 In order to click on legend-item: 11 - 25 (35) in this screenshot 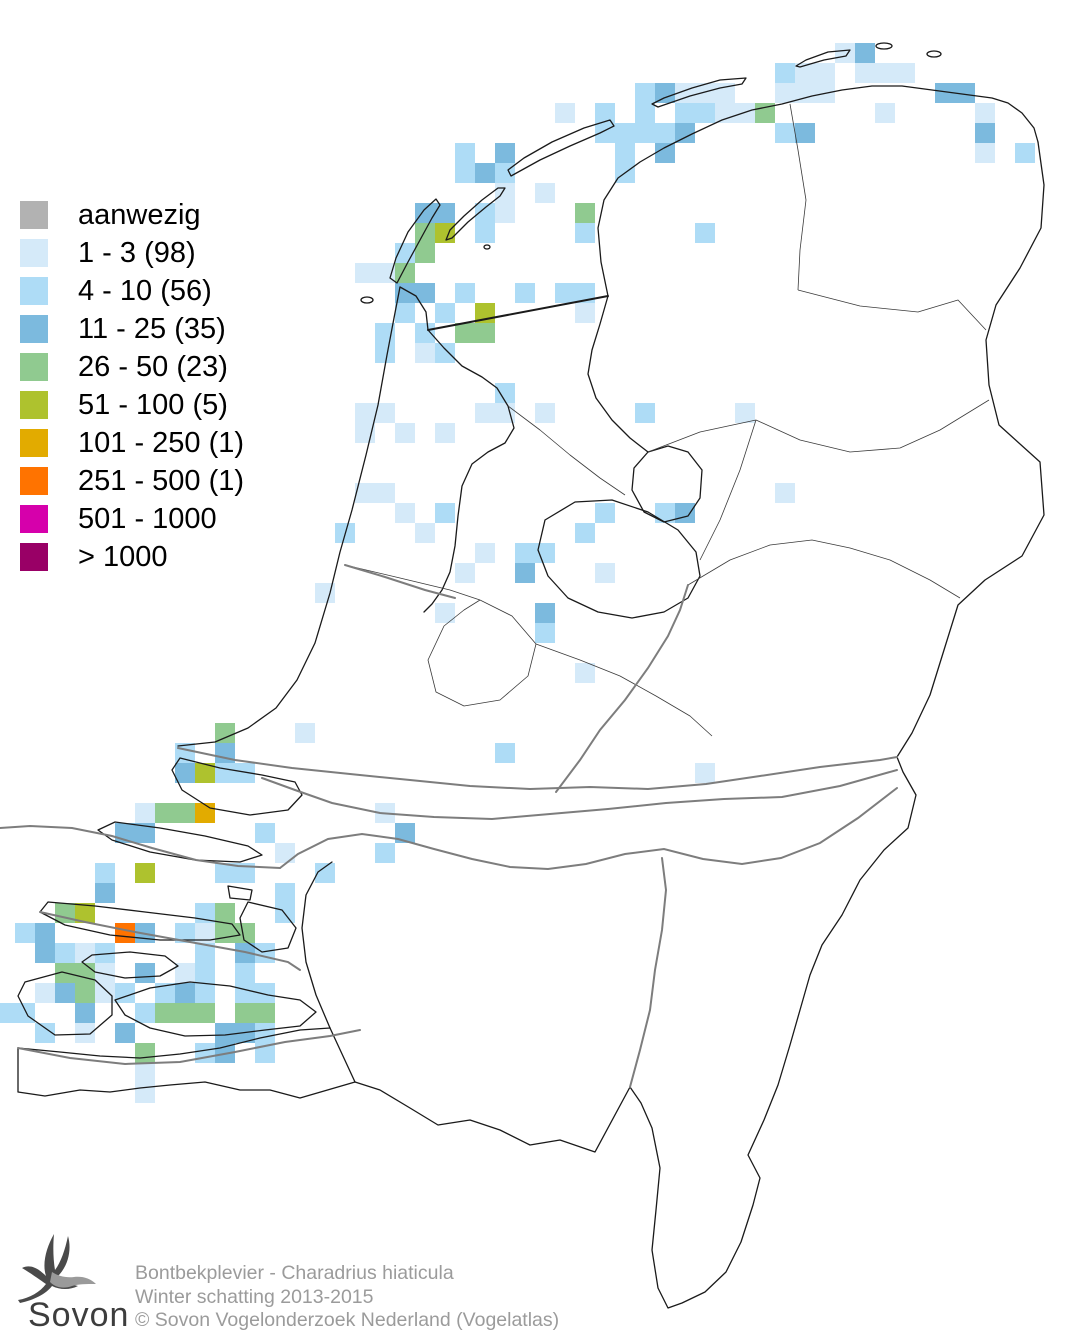, I will do `click(132, 329)`.